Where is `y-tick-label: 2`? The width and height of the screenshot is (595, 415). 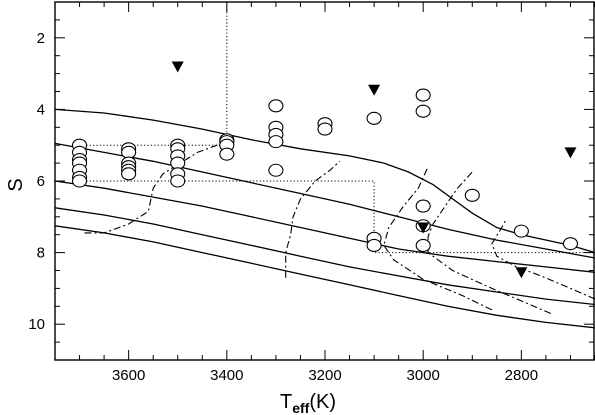
y-tick-label: 2 is located at coordinates (41, 38).